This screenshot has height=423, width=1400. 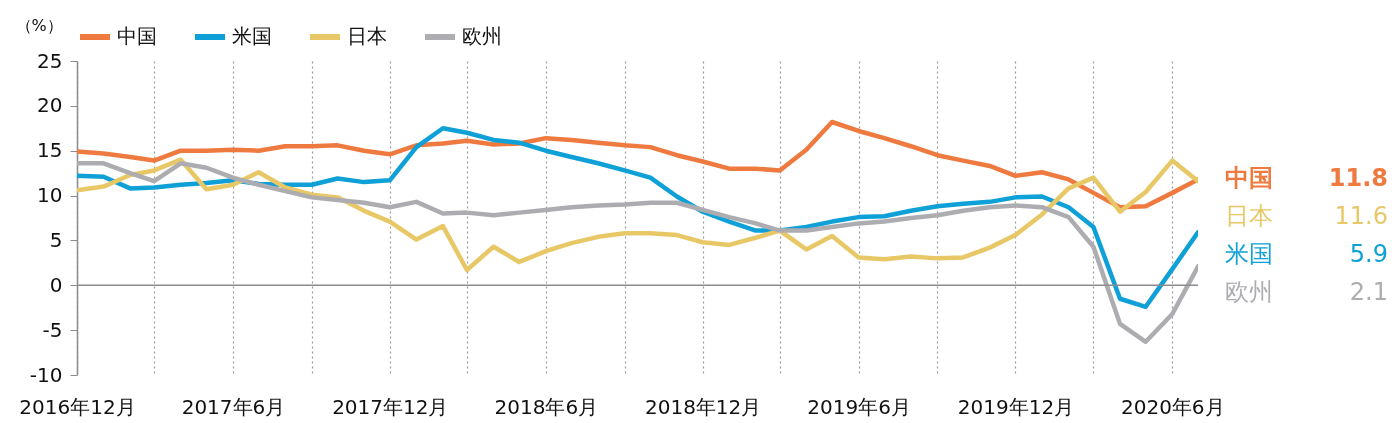 What do you see at coordinates (1368, 254) in the screenshot?
I see `text: 5.9` at bounding box center [1368, 254].